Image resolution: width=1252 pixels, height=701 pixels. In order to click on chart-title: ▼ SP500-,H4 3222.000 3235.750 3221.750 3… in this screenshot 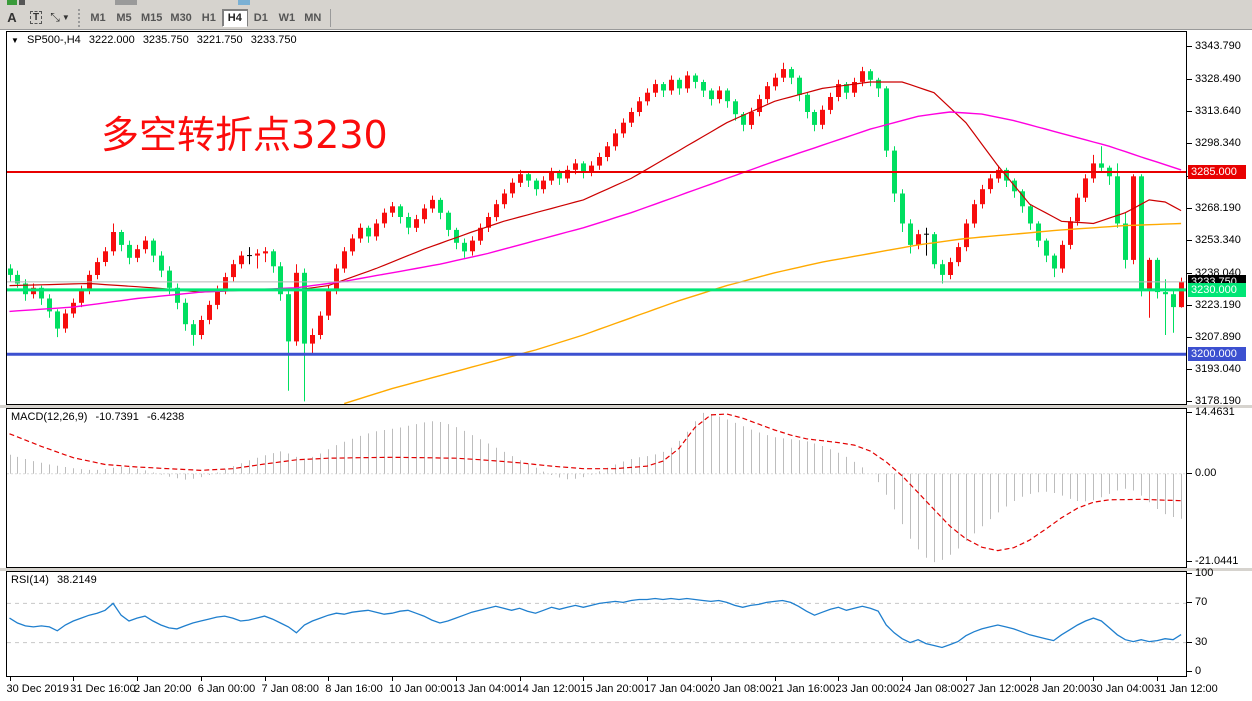, I will do `click(156, 40)`.